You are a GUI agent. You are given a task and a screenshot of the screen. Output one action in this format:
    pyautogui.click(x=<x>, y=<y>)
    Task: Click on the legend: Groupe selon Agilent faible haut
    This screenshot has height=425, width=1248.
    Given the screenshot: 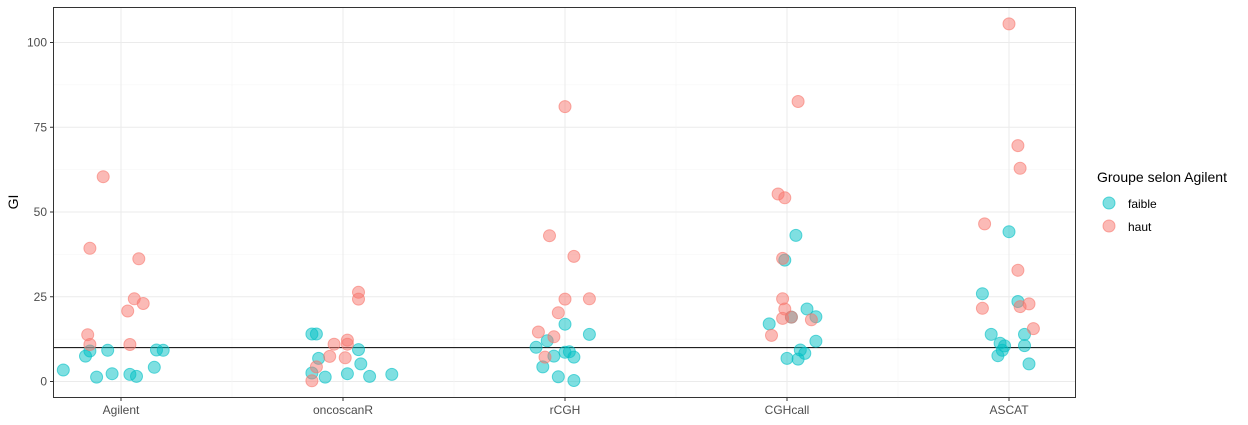 What is the action you would take?
    pyautogui.click(x=1162, y=201)
    